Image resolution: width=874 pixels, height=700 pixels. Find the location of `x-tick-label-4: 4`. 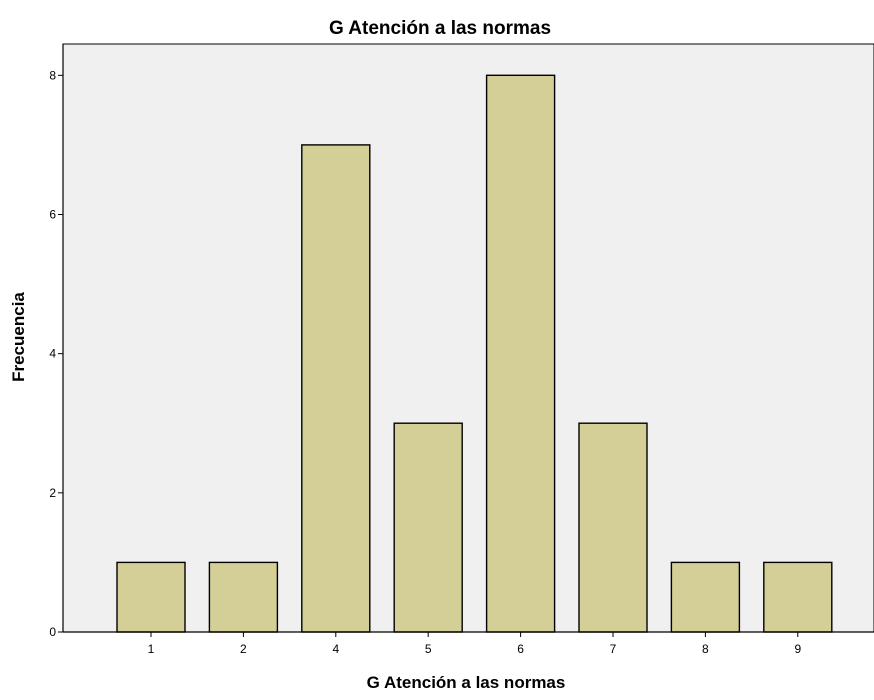

x-tick-label-4: 4 is located at coordinates (335, 649).